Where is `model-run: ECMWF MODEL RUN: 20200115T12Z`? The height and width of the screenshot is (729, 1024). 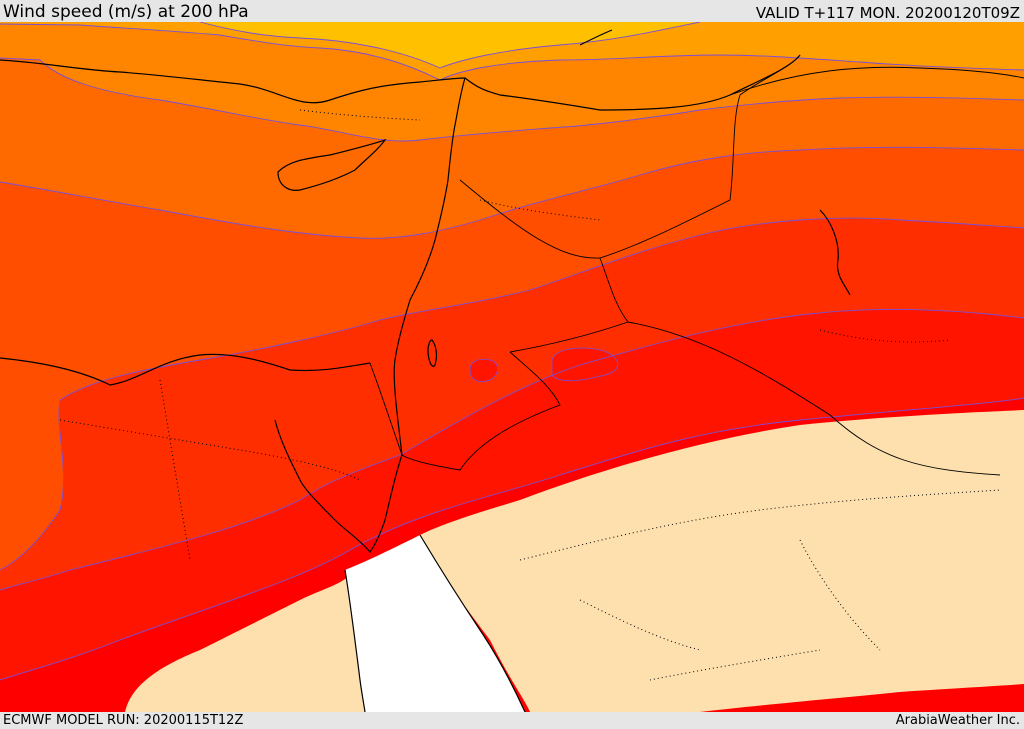
model-run: ECMWF MODEL RUN: 20200115T12Z is located at coordinates (123, 720).